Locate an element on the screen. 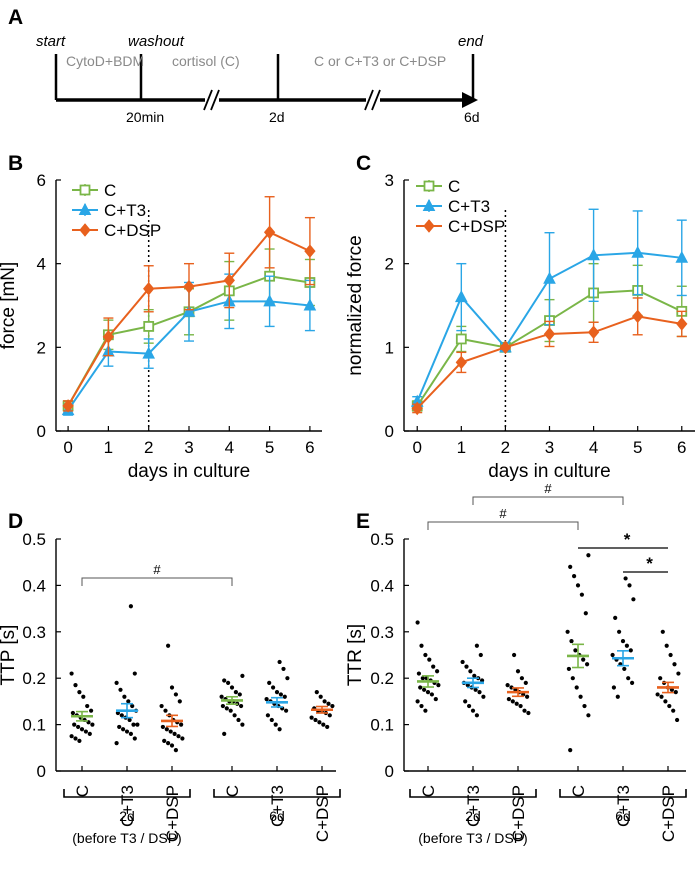 This screenshot has height=877, width=699. group-label: 6d is located at coordinates (277, 816).